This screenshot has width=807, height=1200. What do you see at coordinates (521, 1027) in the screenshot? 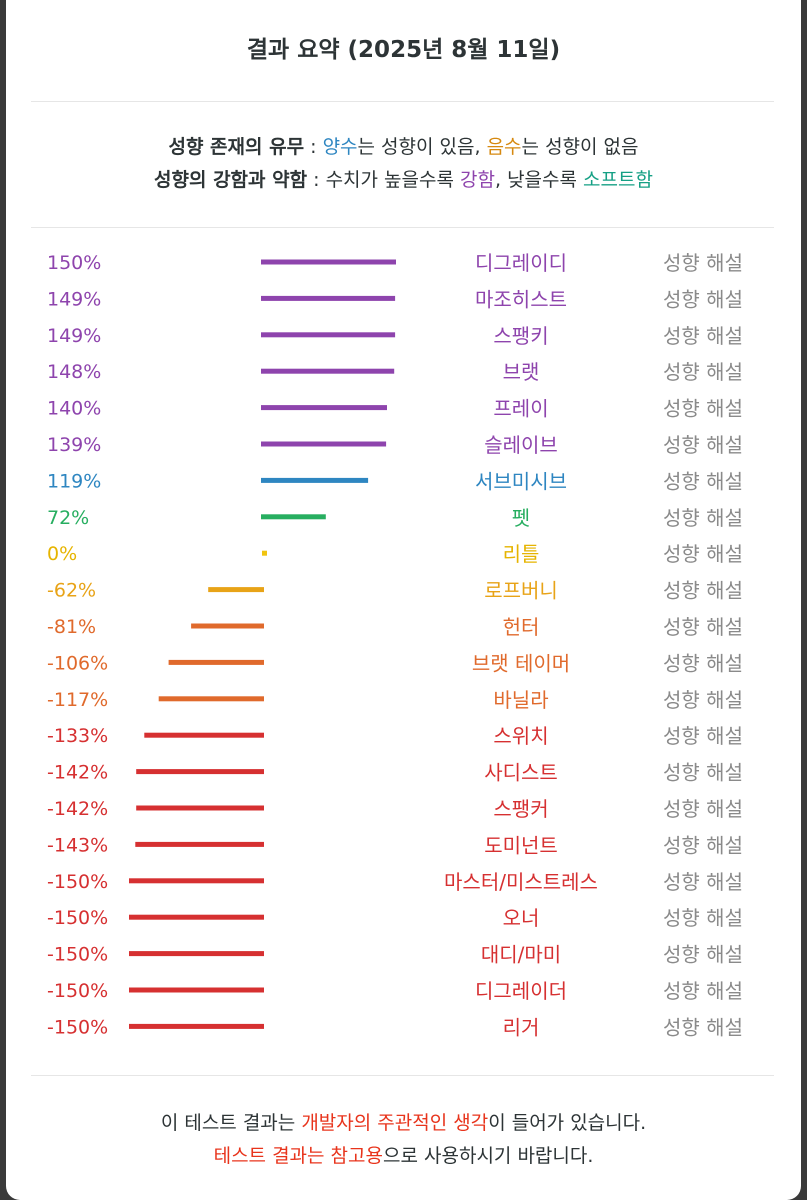
I see `category-label: 리거` at bounding box center [521, 1027].